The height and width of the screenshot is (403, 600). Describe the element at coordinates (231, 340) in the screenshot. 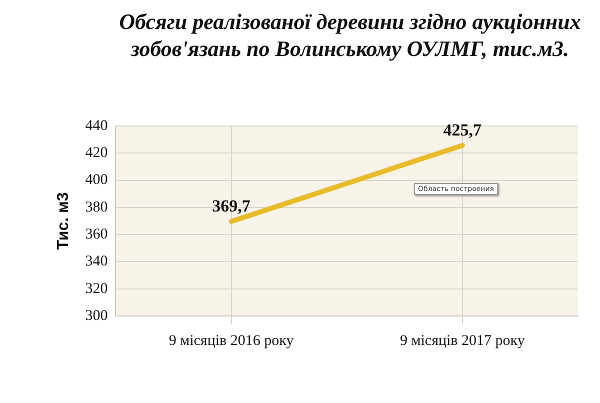

I see `x-tick-label: 9 місяців 2016 року` at that location.